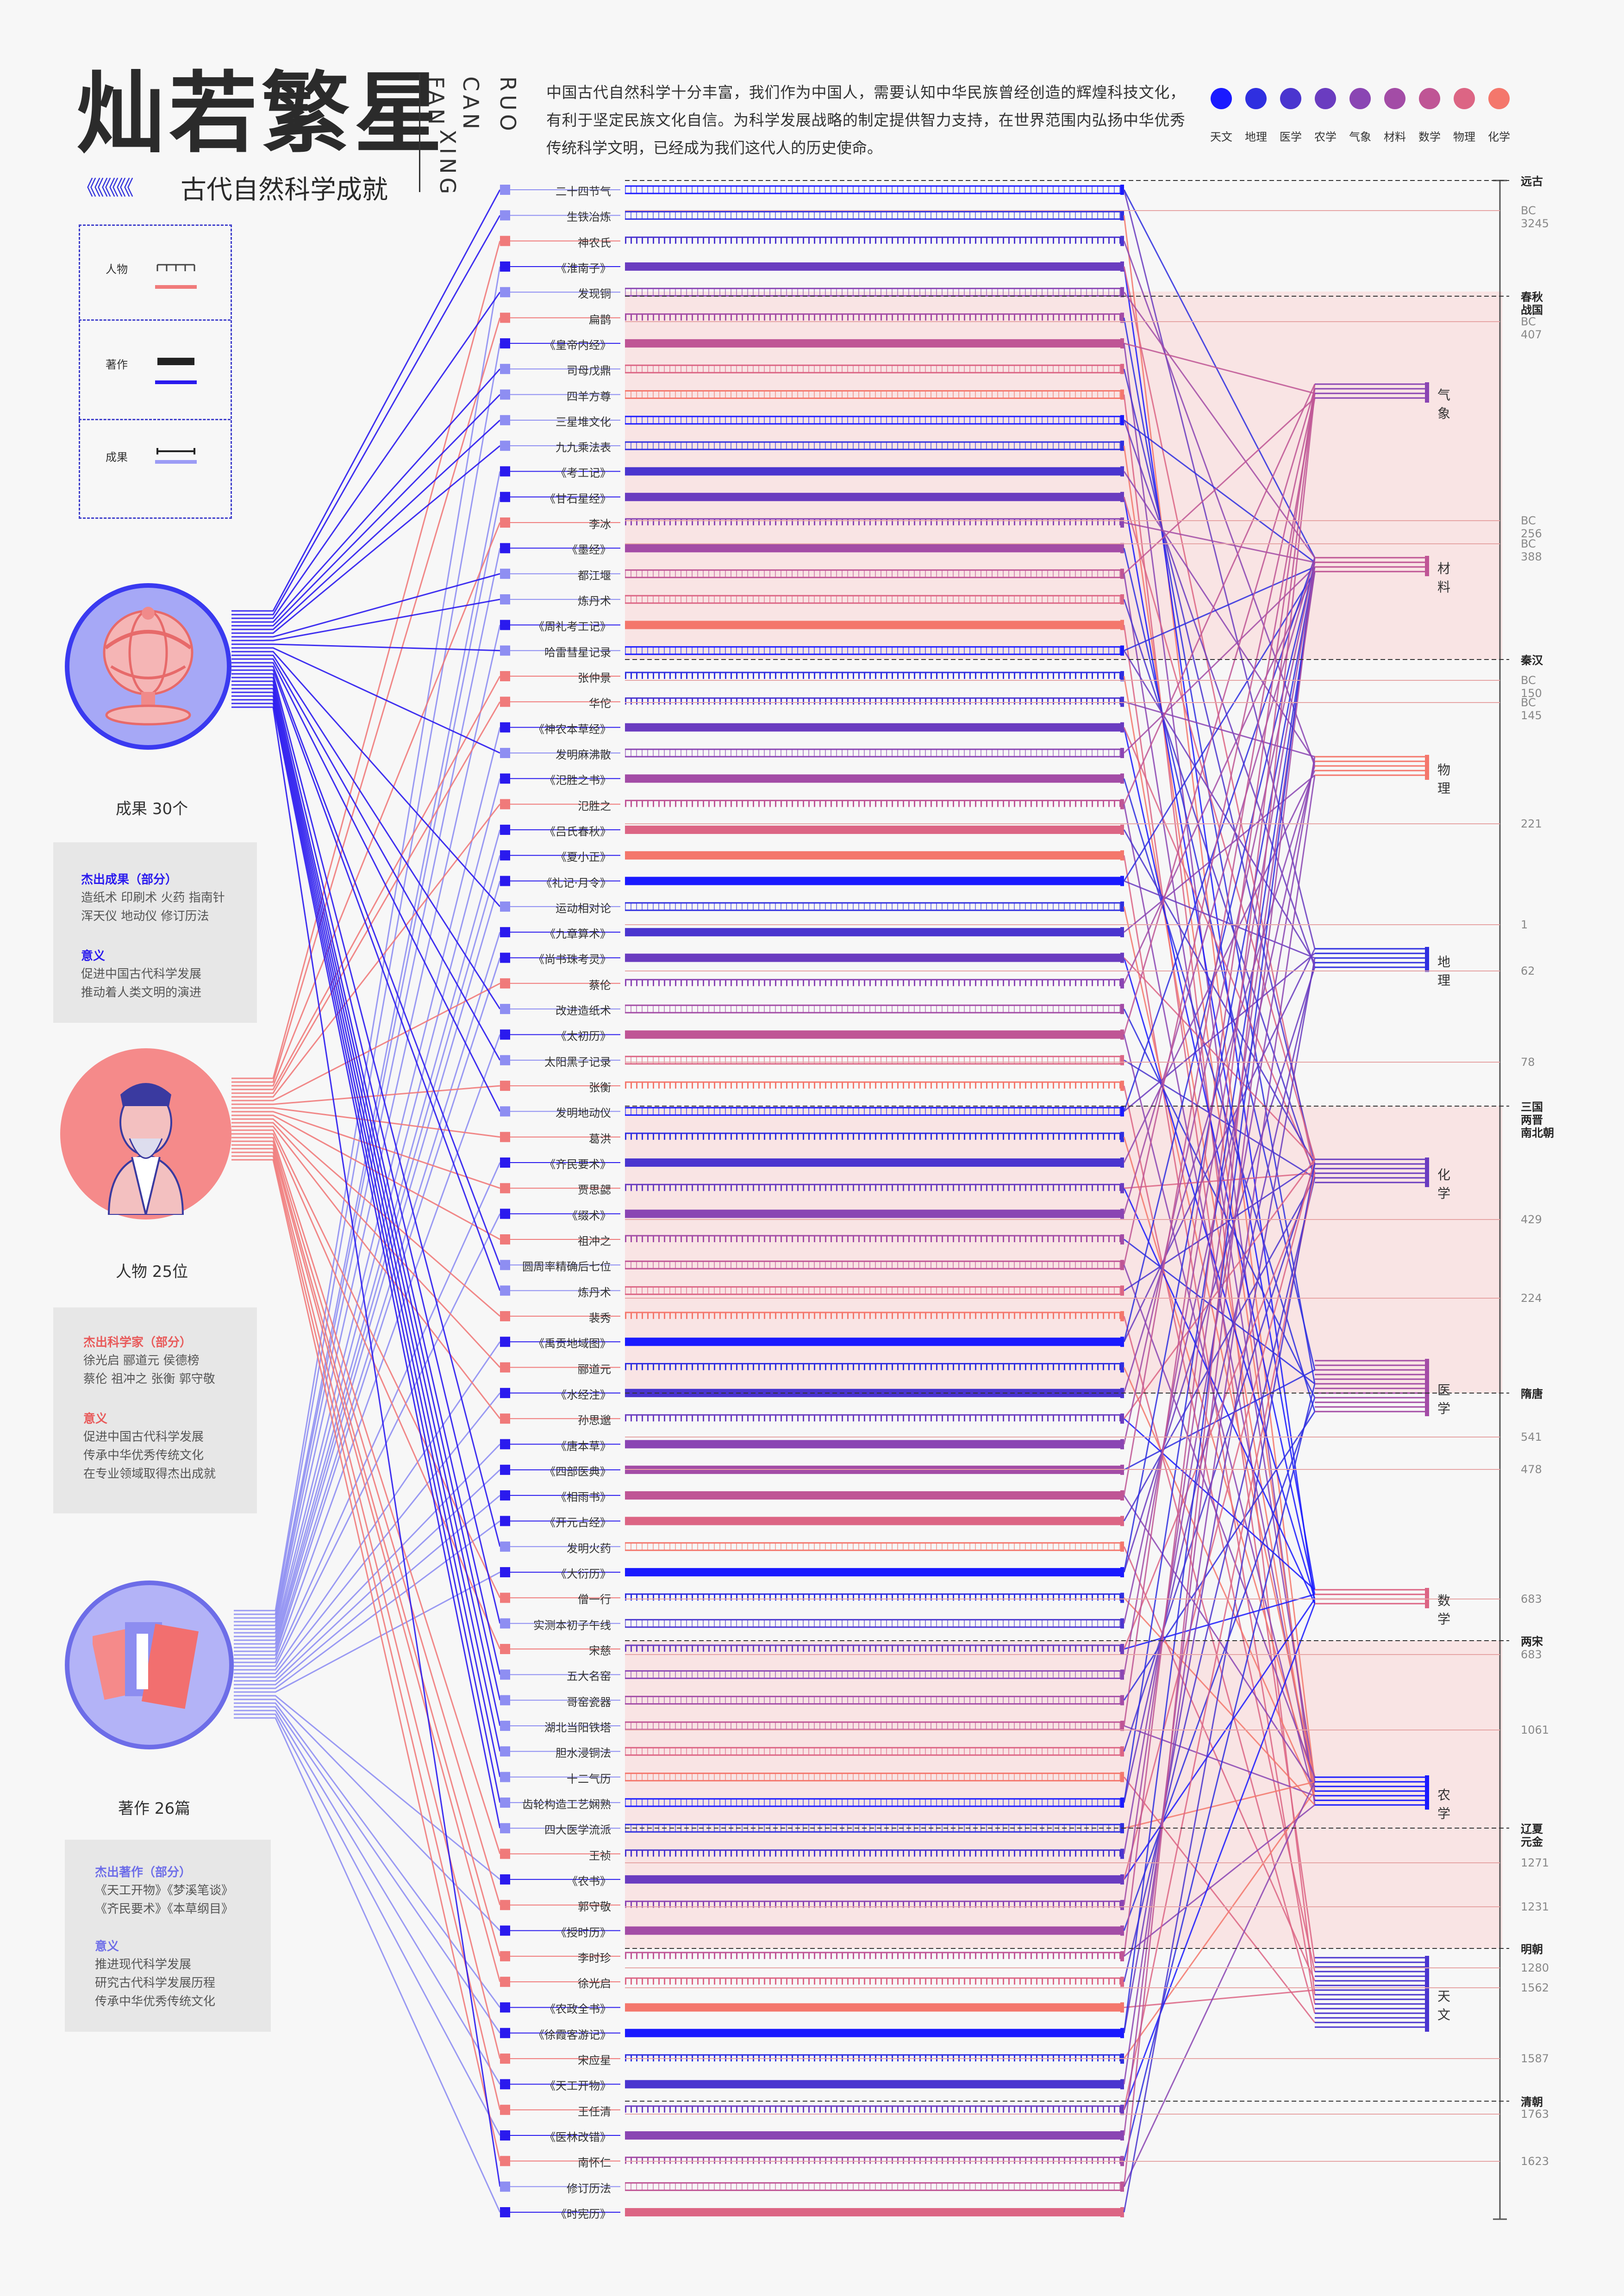 This screenshot has width=1624, height=2296. What do you see at coordinates (1444, 1184) in the screenshot?
I see `field-label: 化学` at bounding box center [1444, 1184].